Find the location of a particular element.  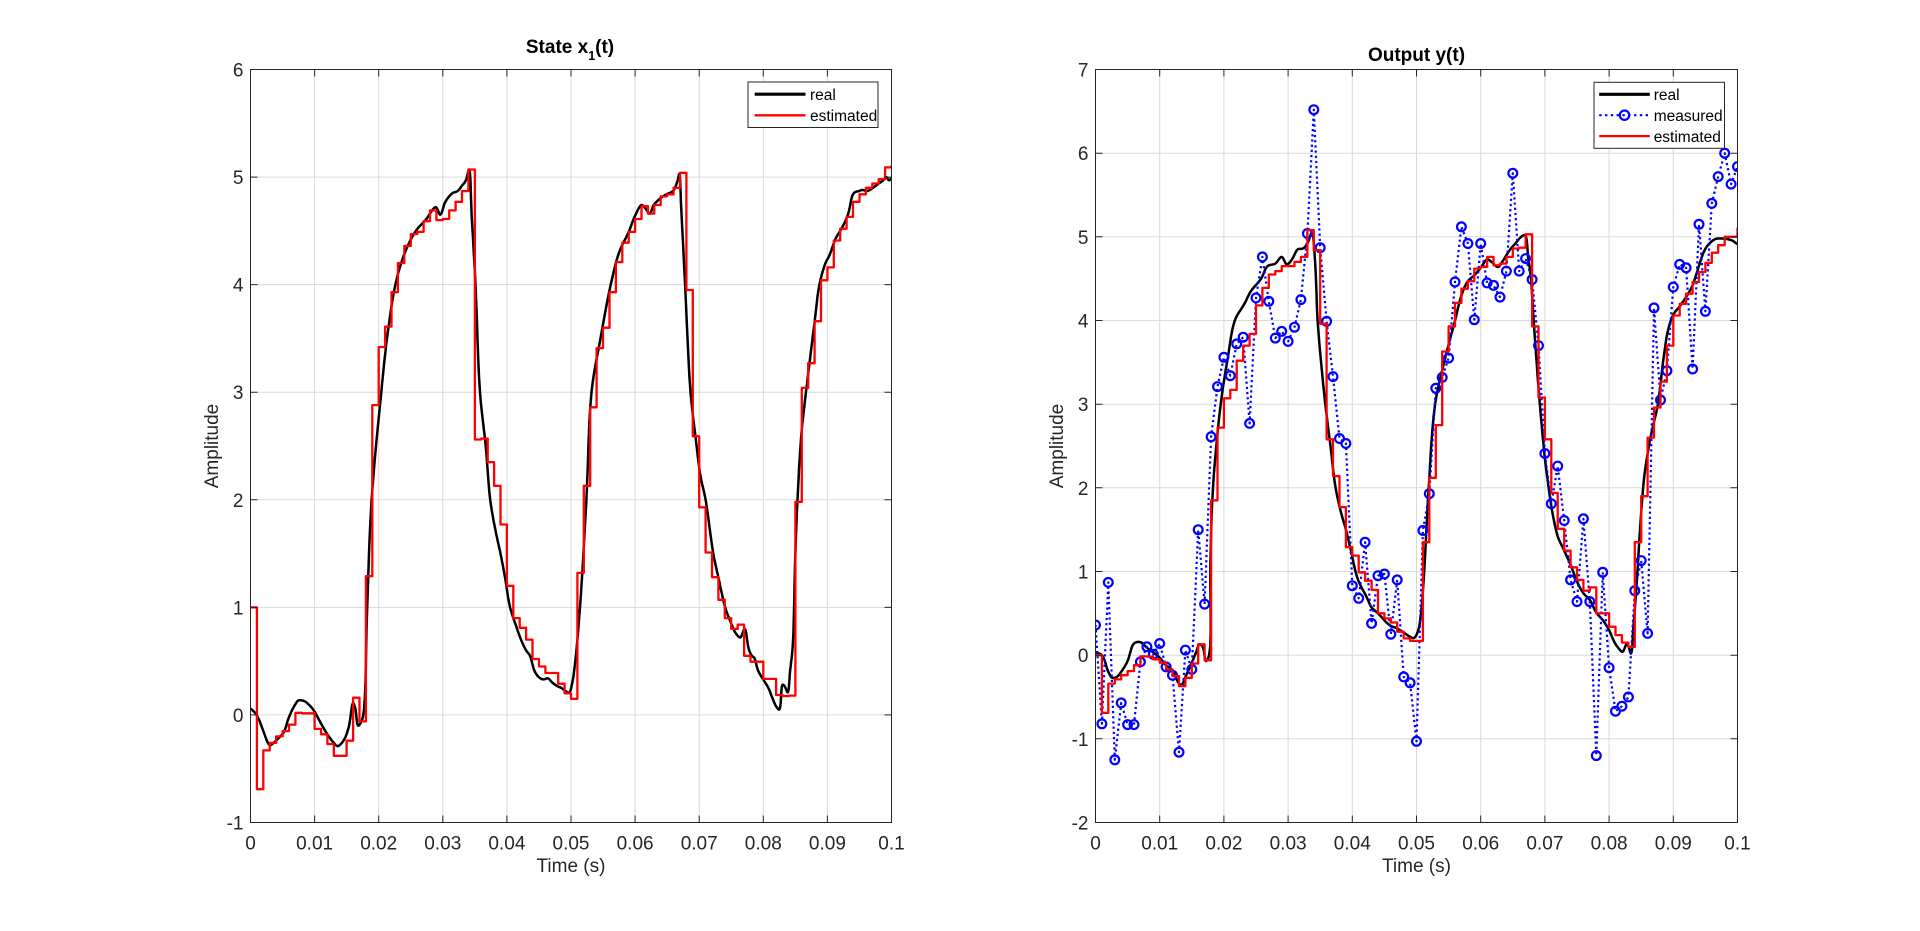

svg-text: -2 is located at coordinates (1080, 824).